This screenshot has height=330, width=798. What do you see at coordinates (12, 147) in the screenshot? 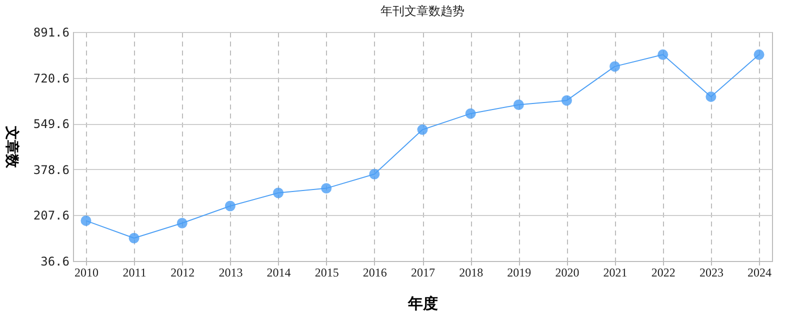
I see `y-axis-title: 文章数` at bounding box center [12, 147].